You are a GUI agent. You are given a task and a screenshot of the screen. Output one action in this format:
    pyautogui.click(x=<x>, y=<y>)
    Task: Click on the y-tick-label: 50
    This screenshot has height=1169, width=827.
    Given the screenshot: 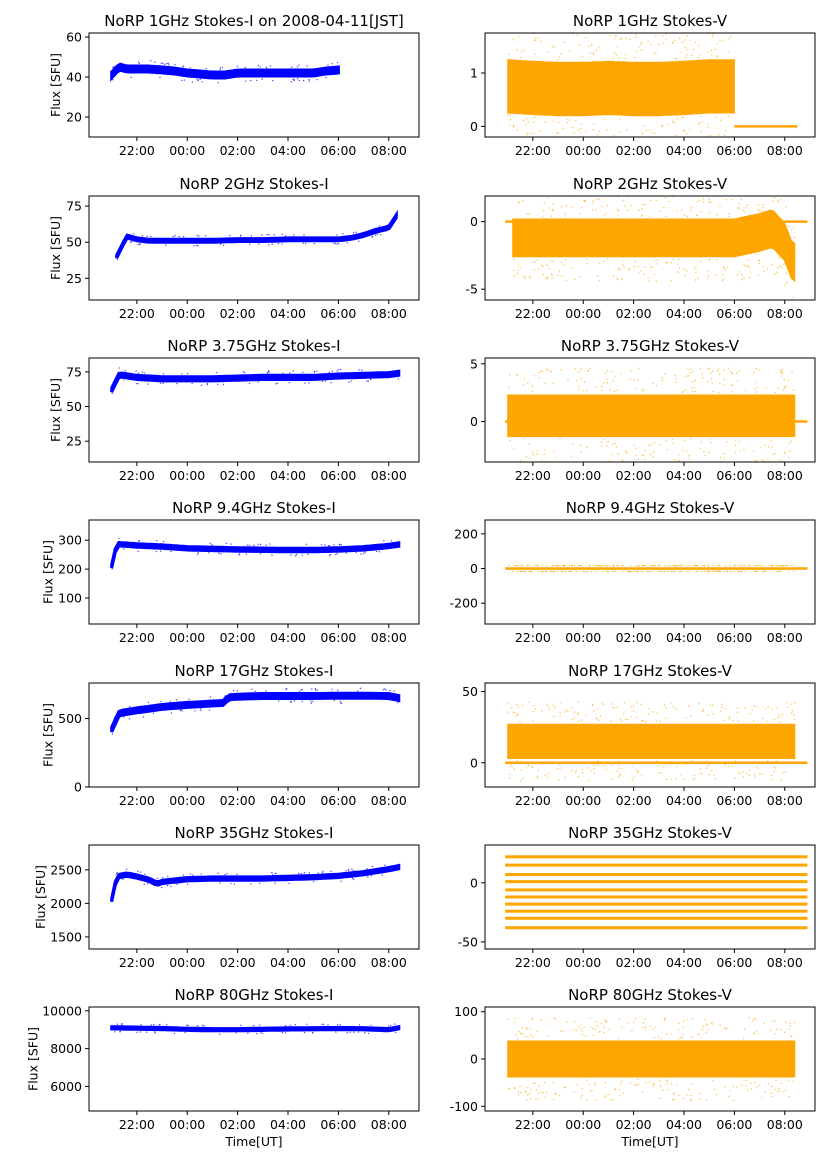 What is the action you would take?
    pyautogui.click(x=74, y=242)
    